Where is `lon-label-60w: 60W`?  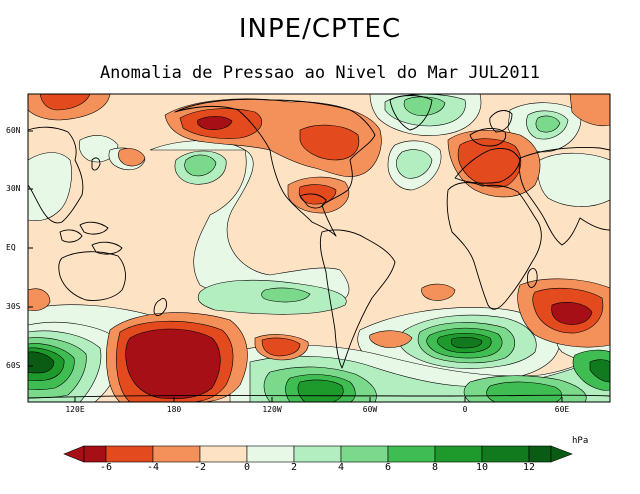 lon-label-60w: 60W is located at coordinates (370, 409).